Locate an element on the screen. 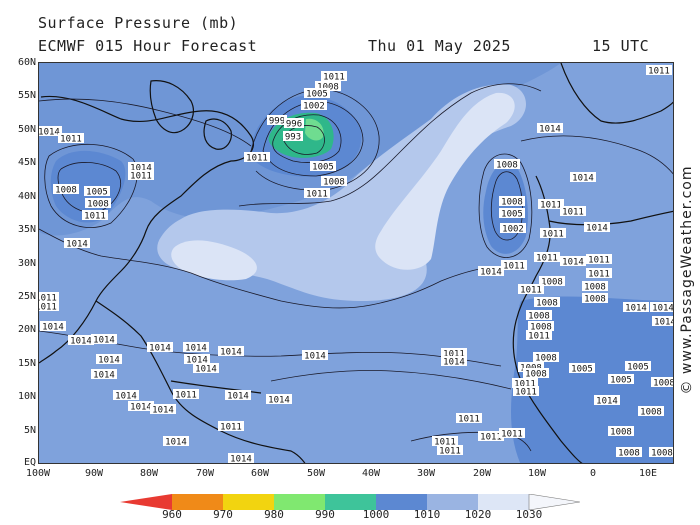  lon-label: 20W is located at coordinates (482, 473).